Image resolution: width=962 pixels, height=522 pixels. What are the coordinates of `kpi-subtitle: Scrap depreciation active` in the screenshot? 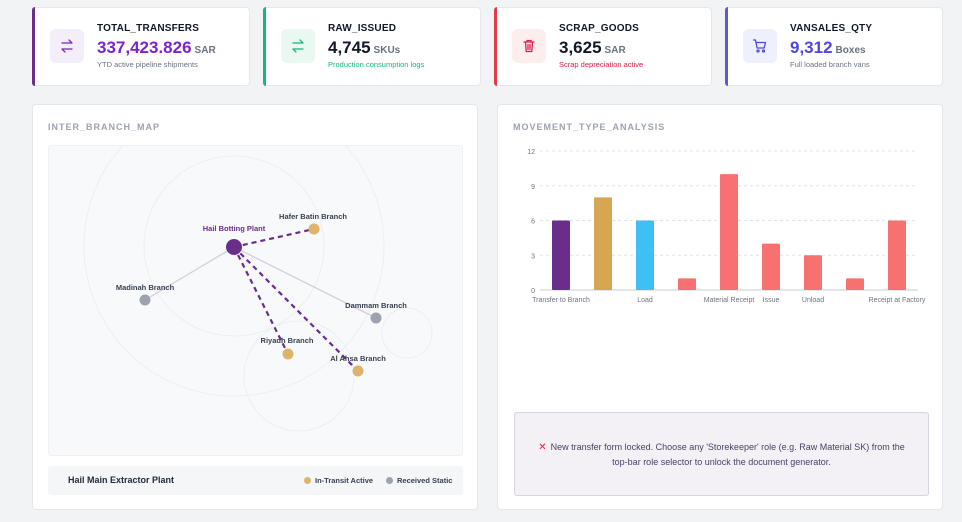 It's located at (601, 64).